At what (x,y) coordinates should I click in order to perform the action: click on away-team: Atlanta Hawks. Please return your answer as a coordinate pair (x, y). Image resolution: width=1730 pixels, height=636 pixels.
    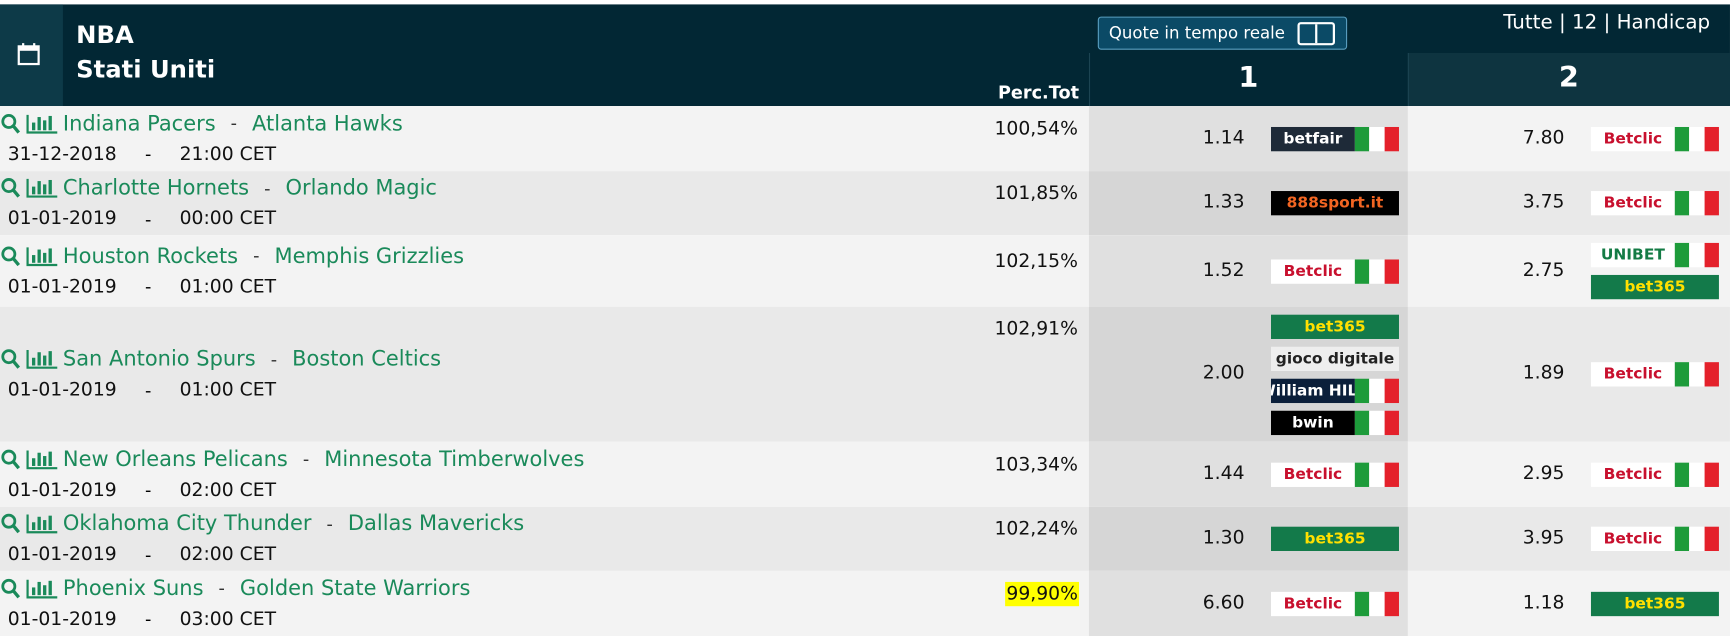
    Looking at the image, I should click on (327, 123).